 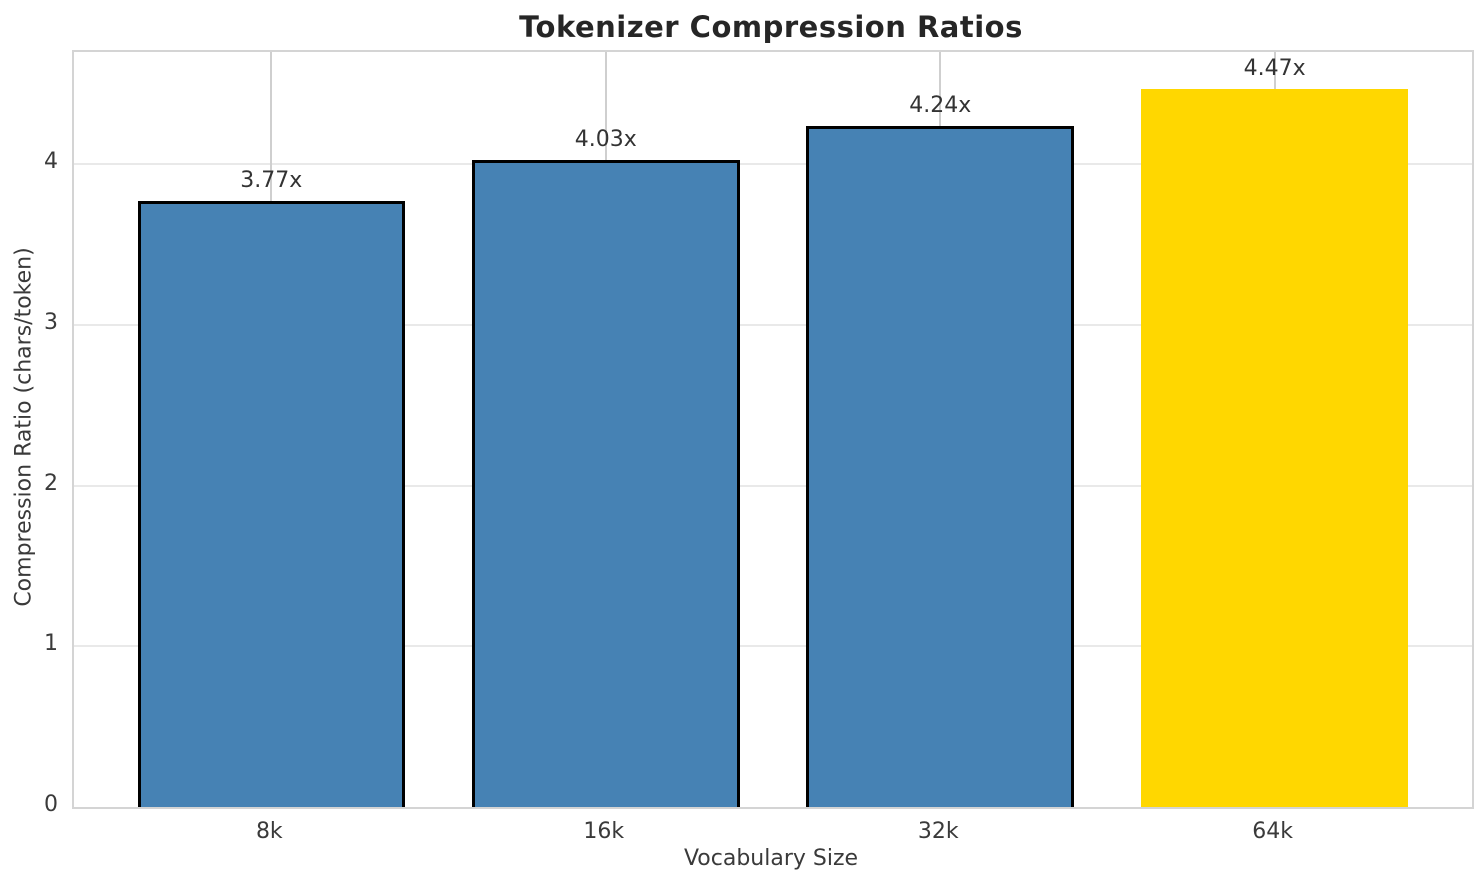 I want to click on y-tick-label: 3, so click(x=51, y=323).